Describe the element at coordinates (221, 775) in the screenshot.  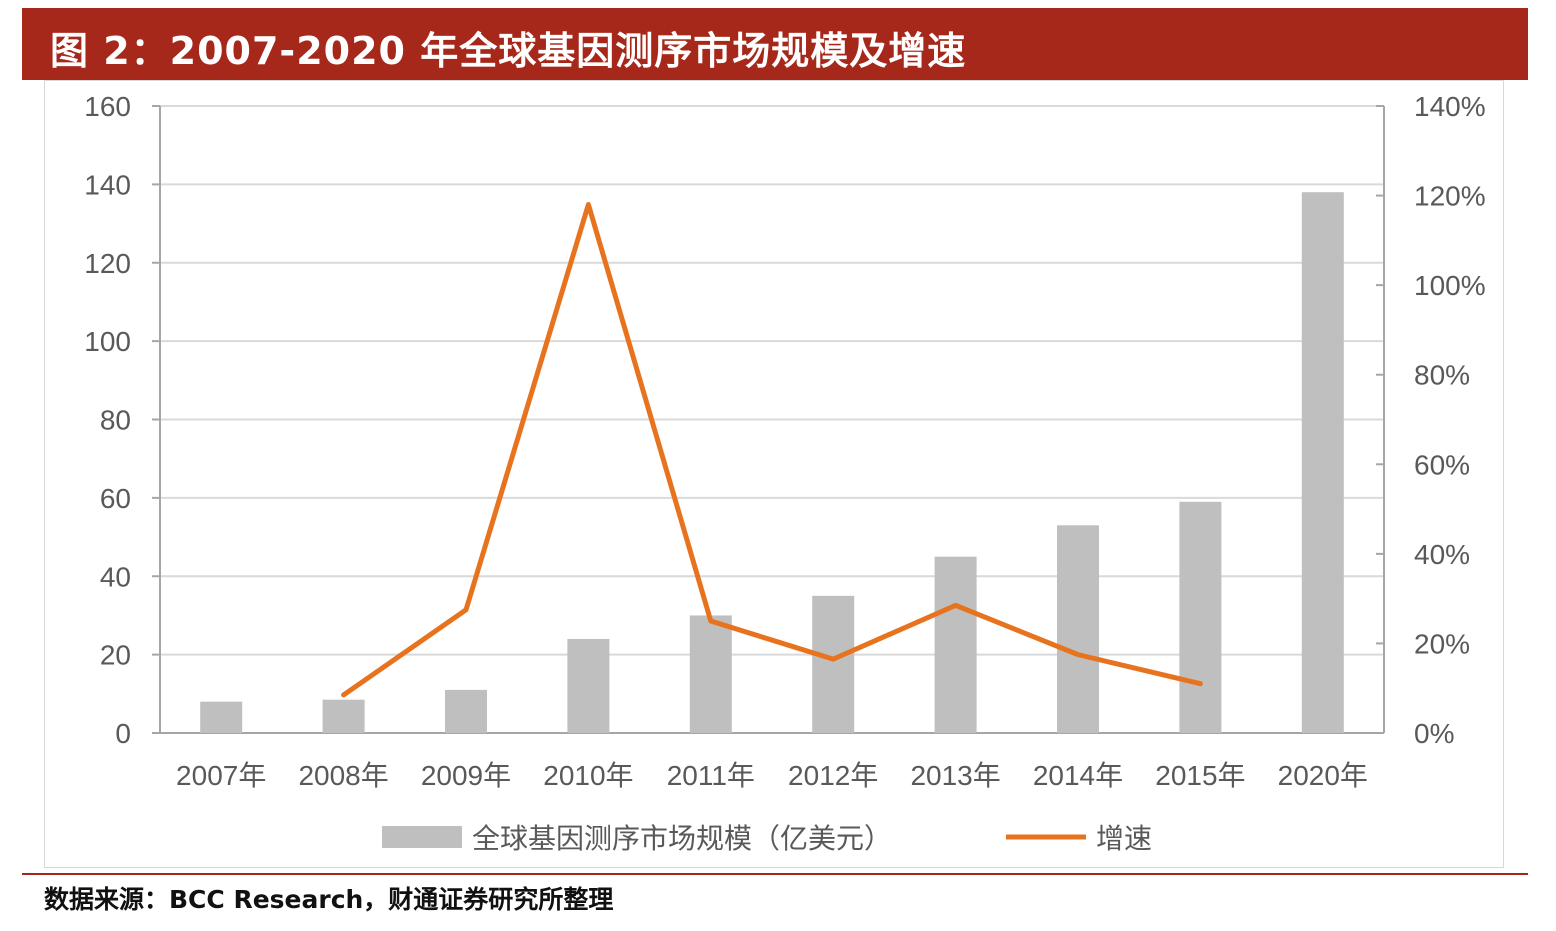
I see `x-axis-tick-label: 2007年` at that location.